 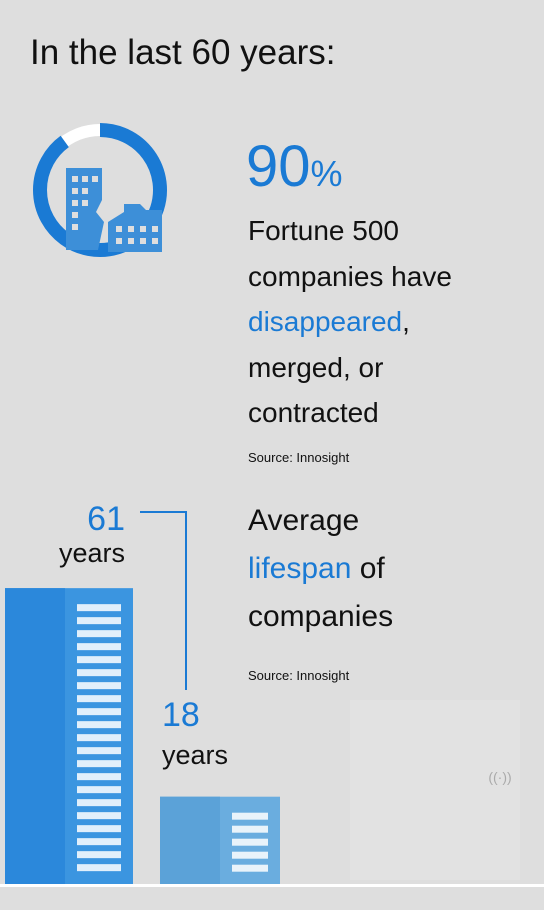 I want to click on lifespan-line: lifespan of, so click(x=316, y=568).